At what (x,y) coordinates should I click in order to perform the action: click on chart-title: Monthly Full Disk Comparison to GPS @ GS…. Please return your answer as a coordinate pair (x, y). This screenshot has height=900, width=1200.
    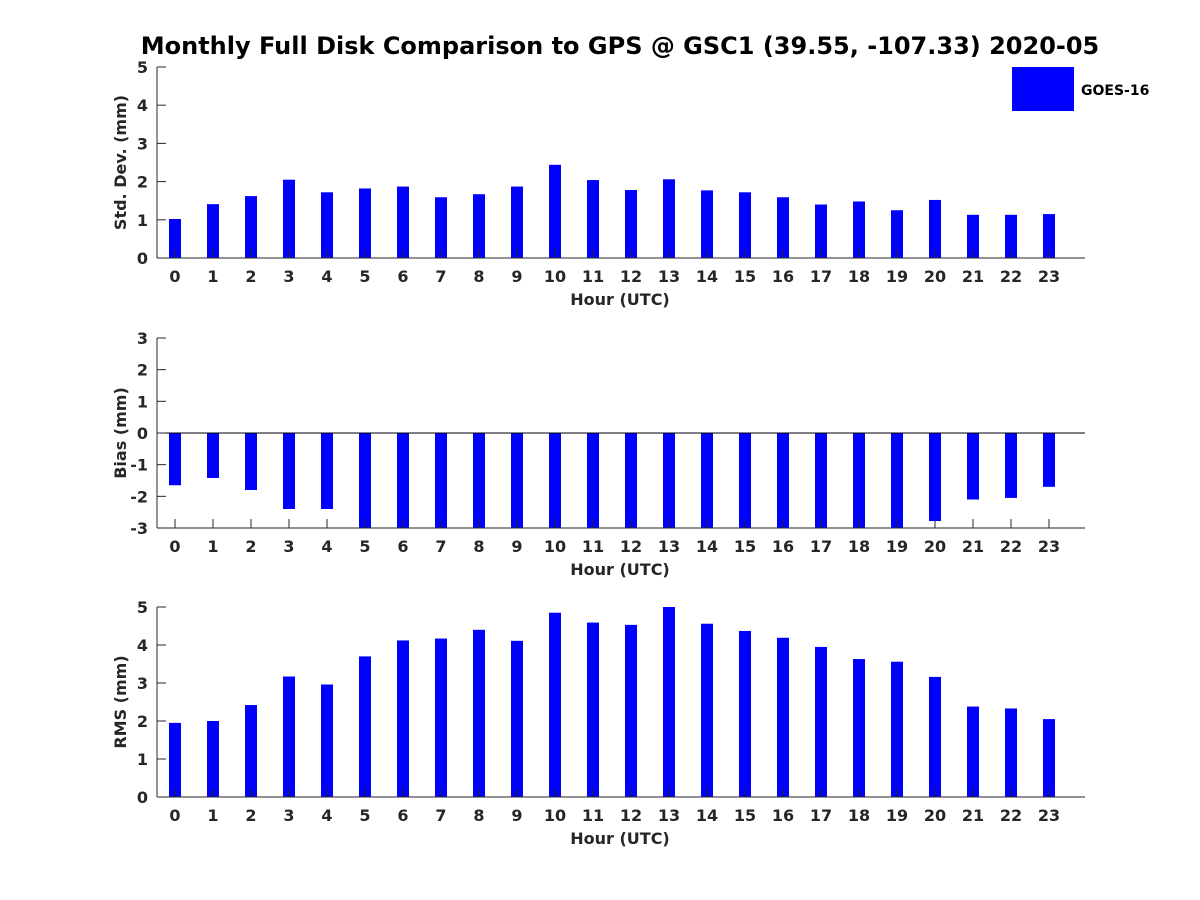
    Looking at the image, I should click on (620, 46).